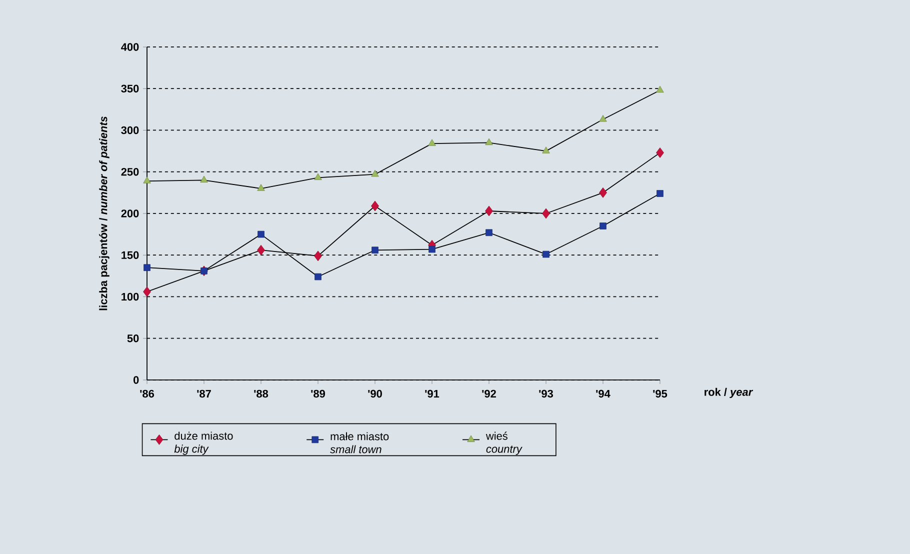 This screenshot has height=554, width=910. Describe the element at coordinates (204, 394) in the screenshot. I see `x-tick-label: '87` at that location.